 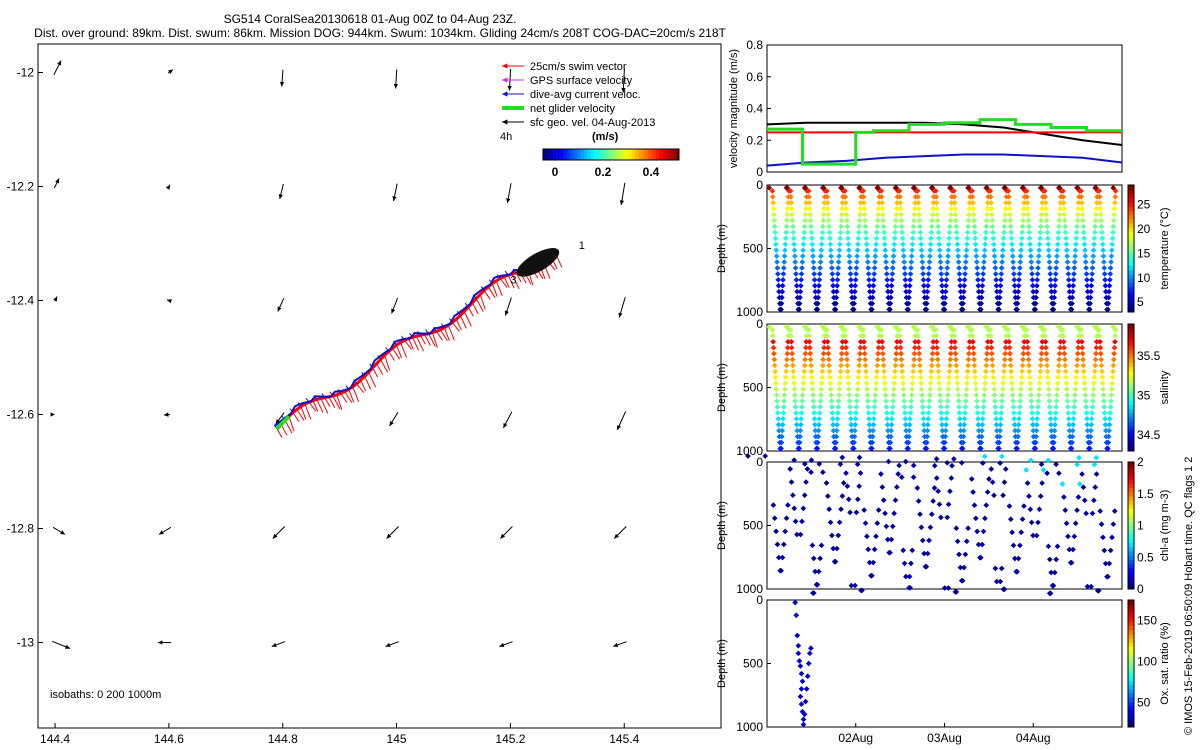 What do you see at coordinates (510, 739) in the screenshot?
I see `map-x-tick-label: 145.2` at bounding box center [510, 739].